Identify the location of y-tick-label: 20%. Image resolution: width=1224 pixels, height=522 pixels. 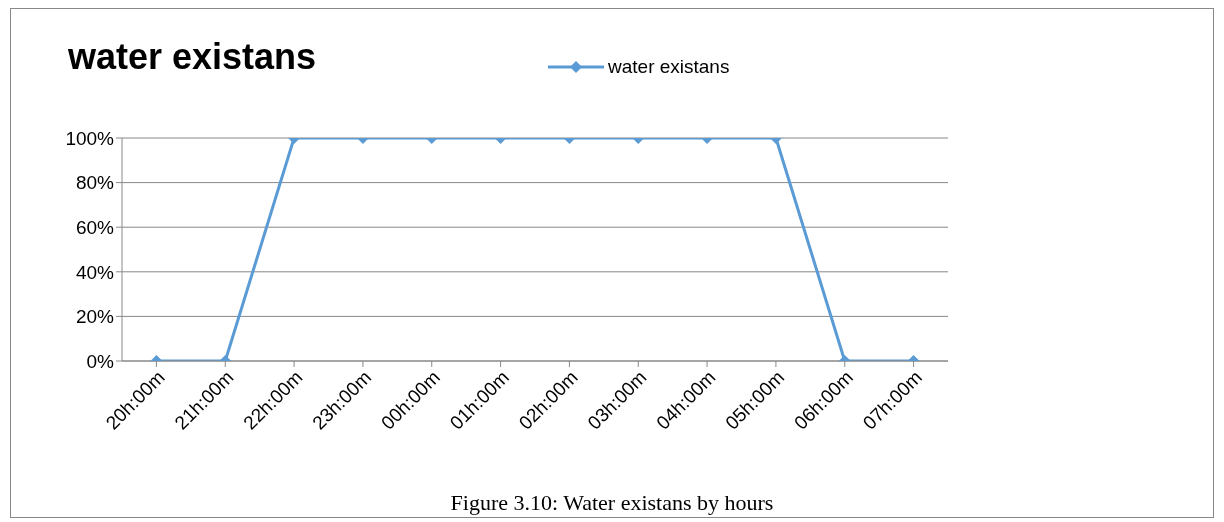
(95, 317).